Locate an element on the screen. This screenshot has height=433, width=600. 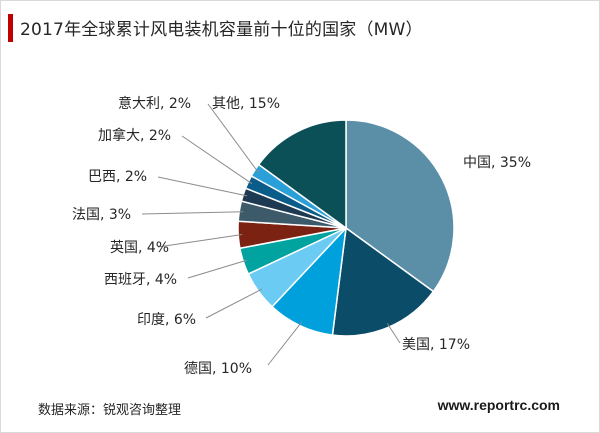
data-label-3: 印度, 6% is located at coordinates (166, 320).